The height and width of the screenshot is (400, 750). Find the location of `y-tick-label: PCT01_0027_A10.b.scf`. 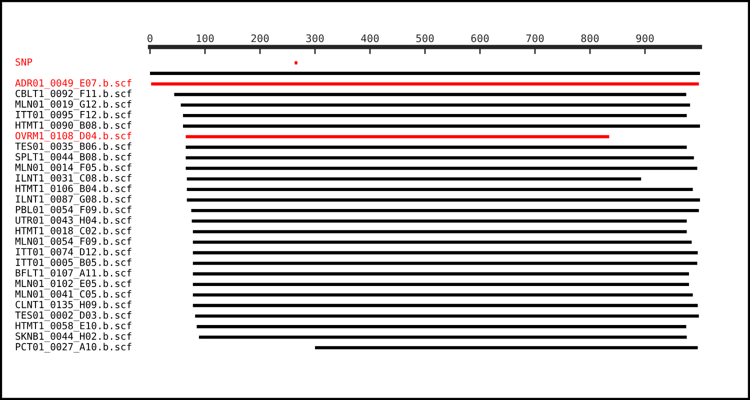

y-tick-label: PCT01_0027_A10.b.scf is located at coordinates (74, 347).